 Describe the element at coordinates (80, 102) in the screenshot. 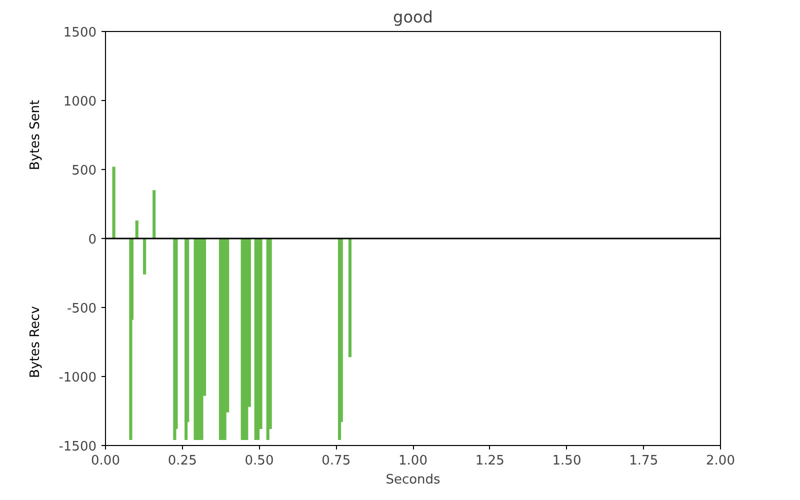

I see `y-tick-label: 1000` at that location.